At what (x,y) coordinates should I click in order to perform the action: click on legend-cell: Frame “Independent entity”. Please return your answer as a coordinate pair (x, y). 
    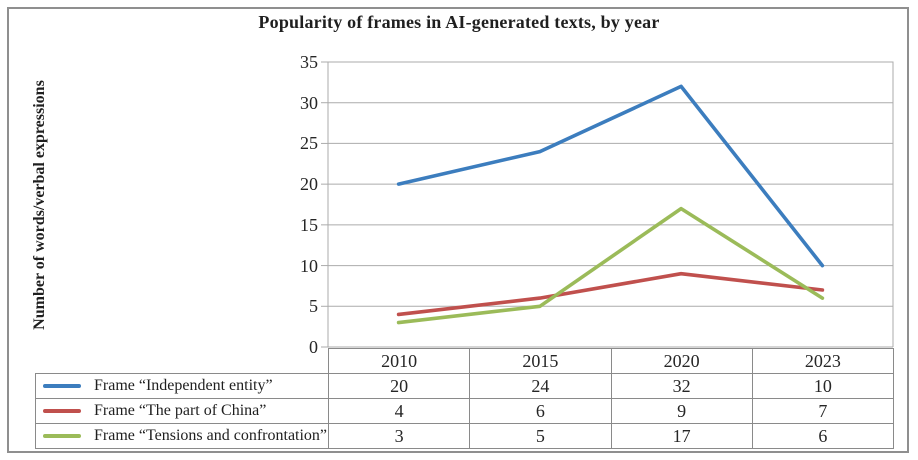
    Looking at the image, I should click on (182, 386).